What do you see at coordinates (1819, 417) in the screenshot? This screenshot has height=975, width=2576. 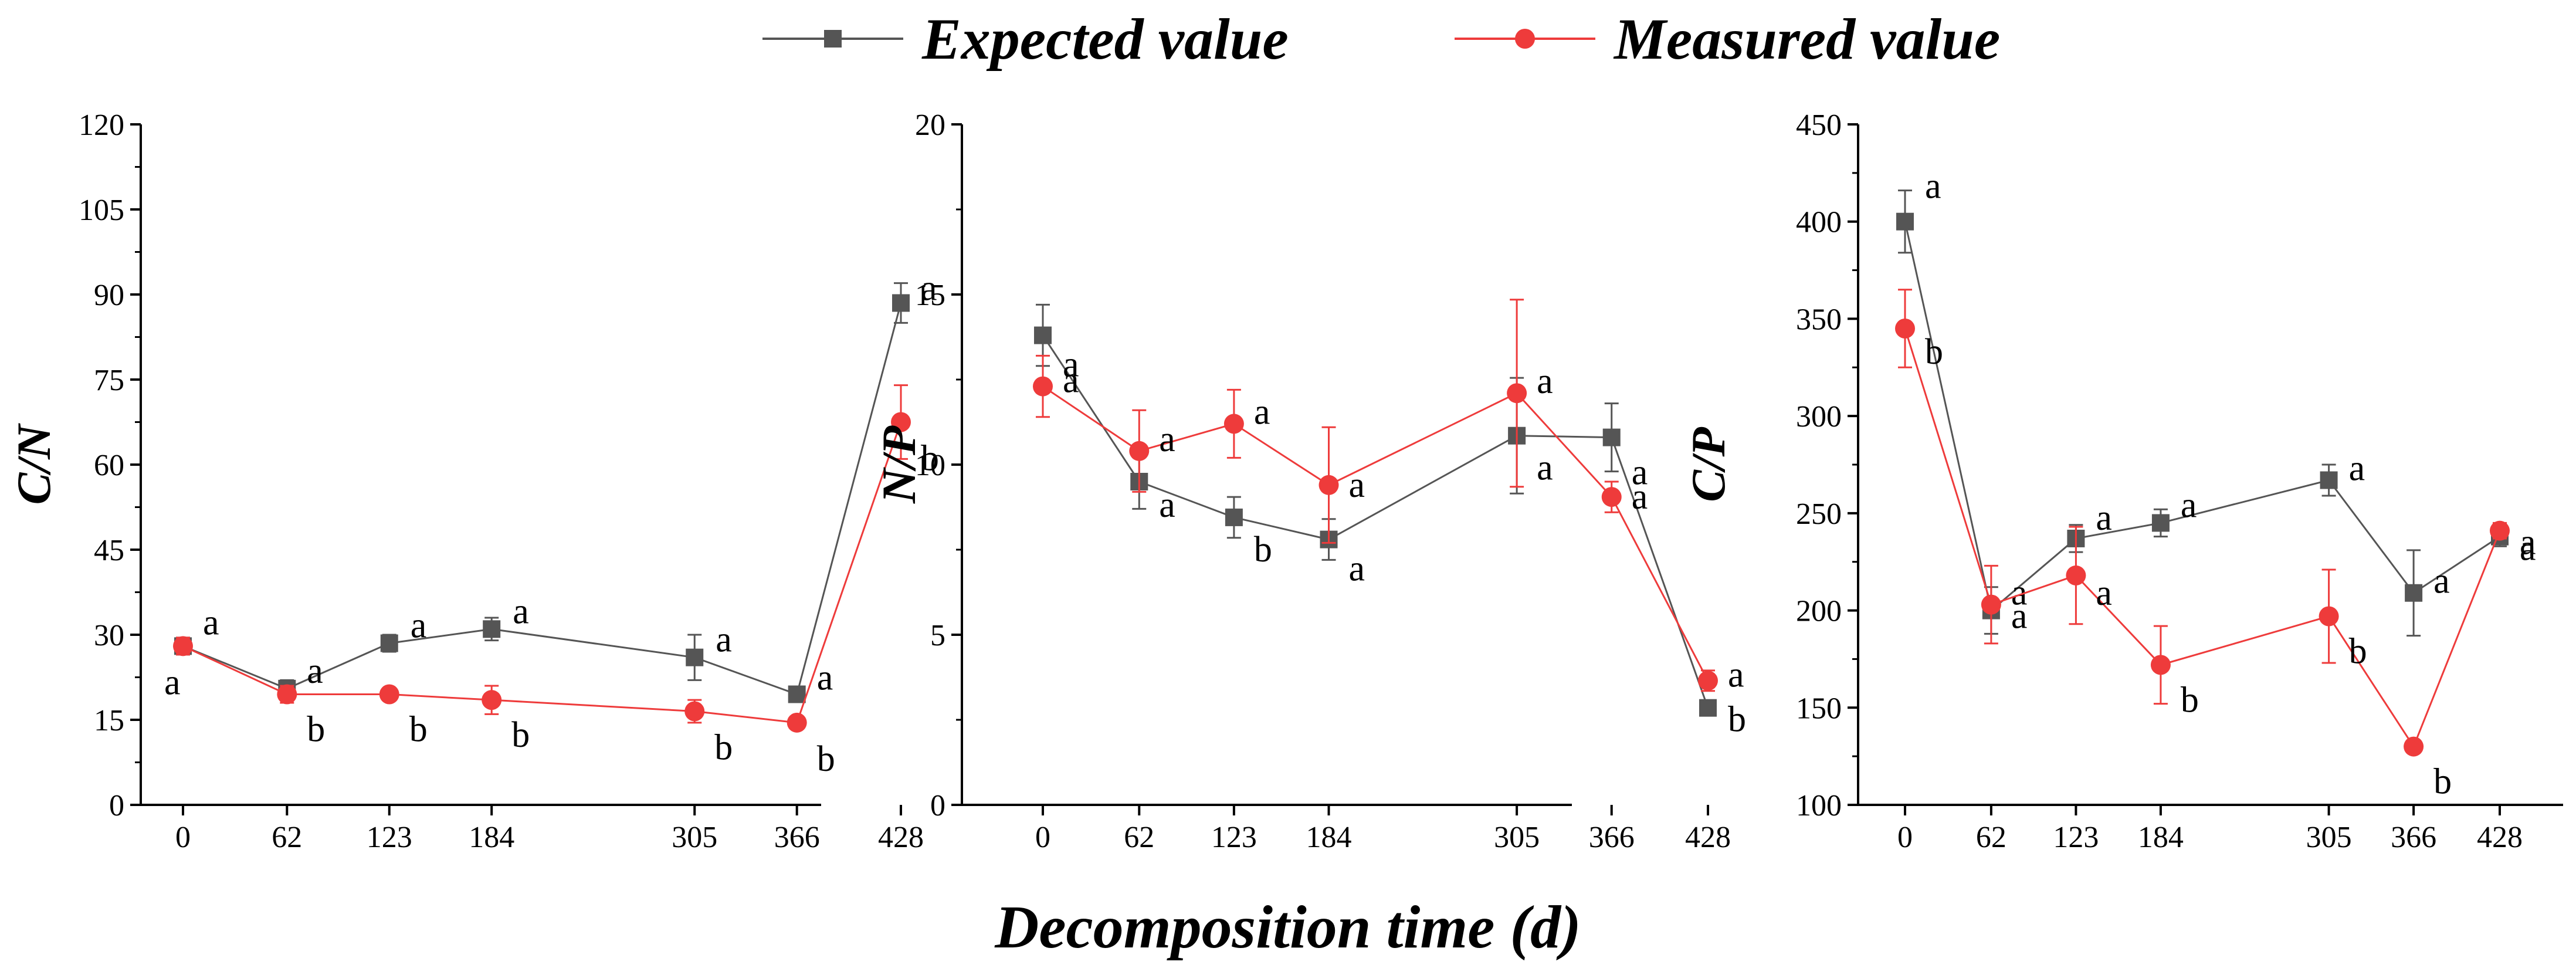 I see `y-tick-label: 300` at bounding box center [1819, 417].